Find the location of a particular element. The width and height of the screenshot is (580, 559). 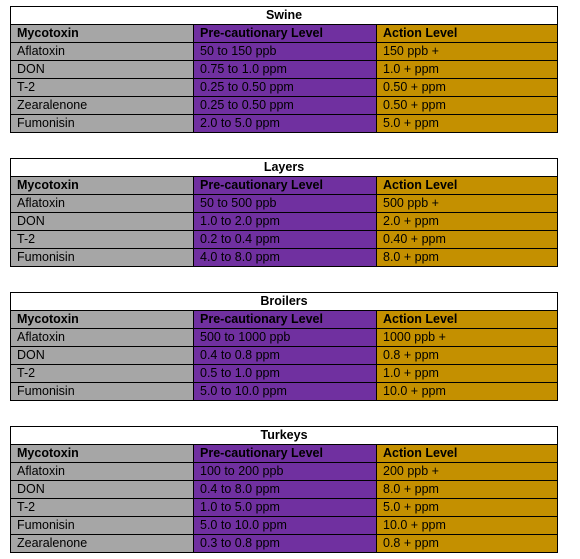

table-title: Layers is located at coordinates (284, 167).